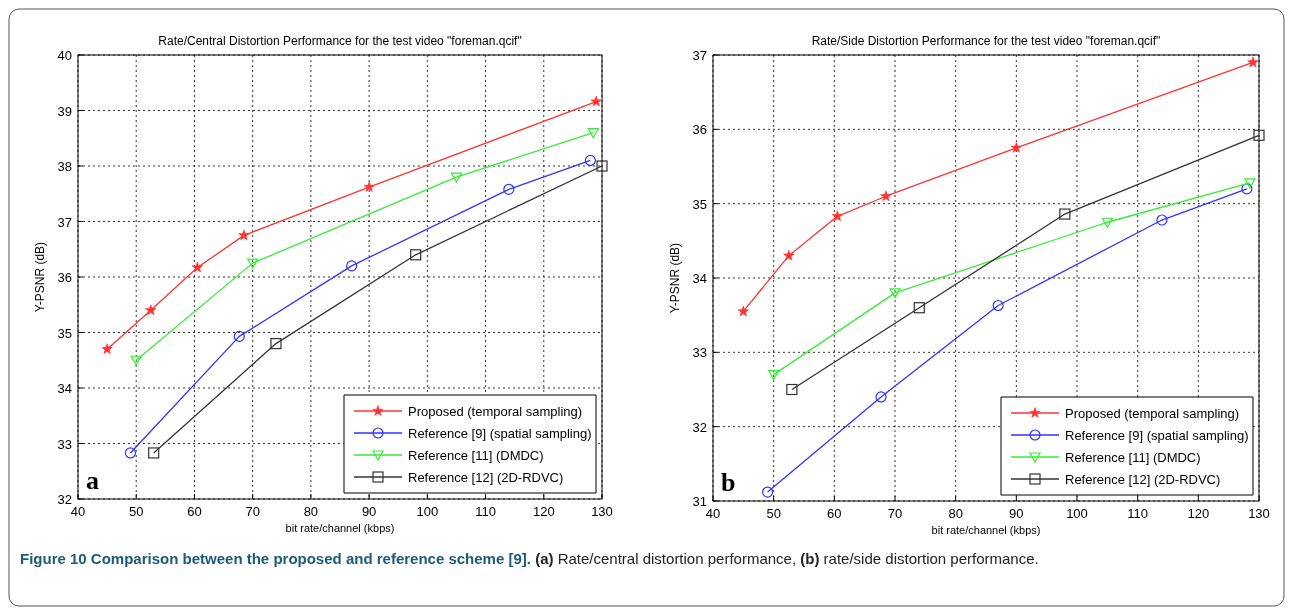 The height and width of the screenshot is (612, 1293). Describe the element at coordinates (340, 41) in the screenshot. I see `chart-title: Rate/Central Distortion Performance for the test video "foreman.qcif"` at that location.